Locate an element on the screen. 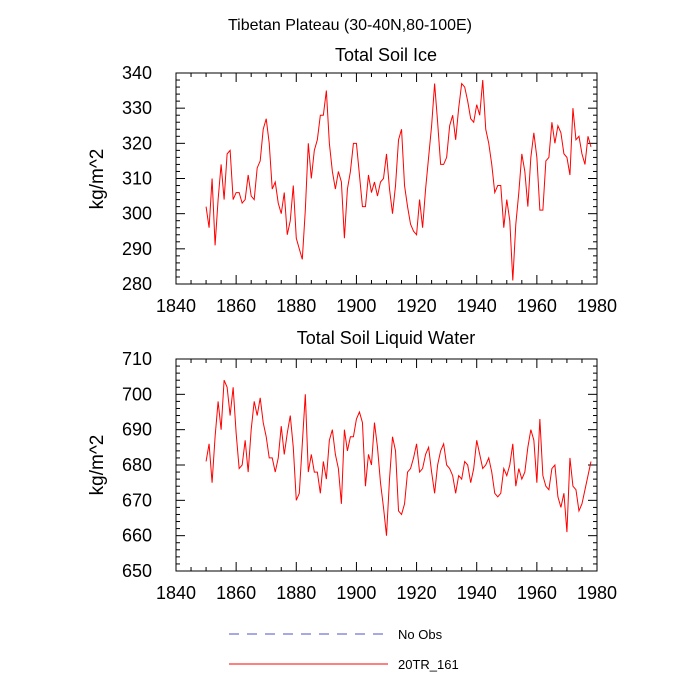 Image resolution: width=700 pixels, height=700 pixels. soil-liquid-water-ytick-label: 650 is located at coordinates (137, 571).